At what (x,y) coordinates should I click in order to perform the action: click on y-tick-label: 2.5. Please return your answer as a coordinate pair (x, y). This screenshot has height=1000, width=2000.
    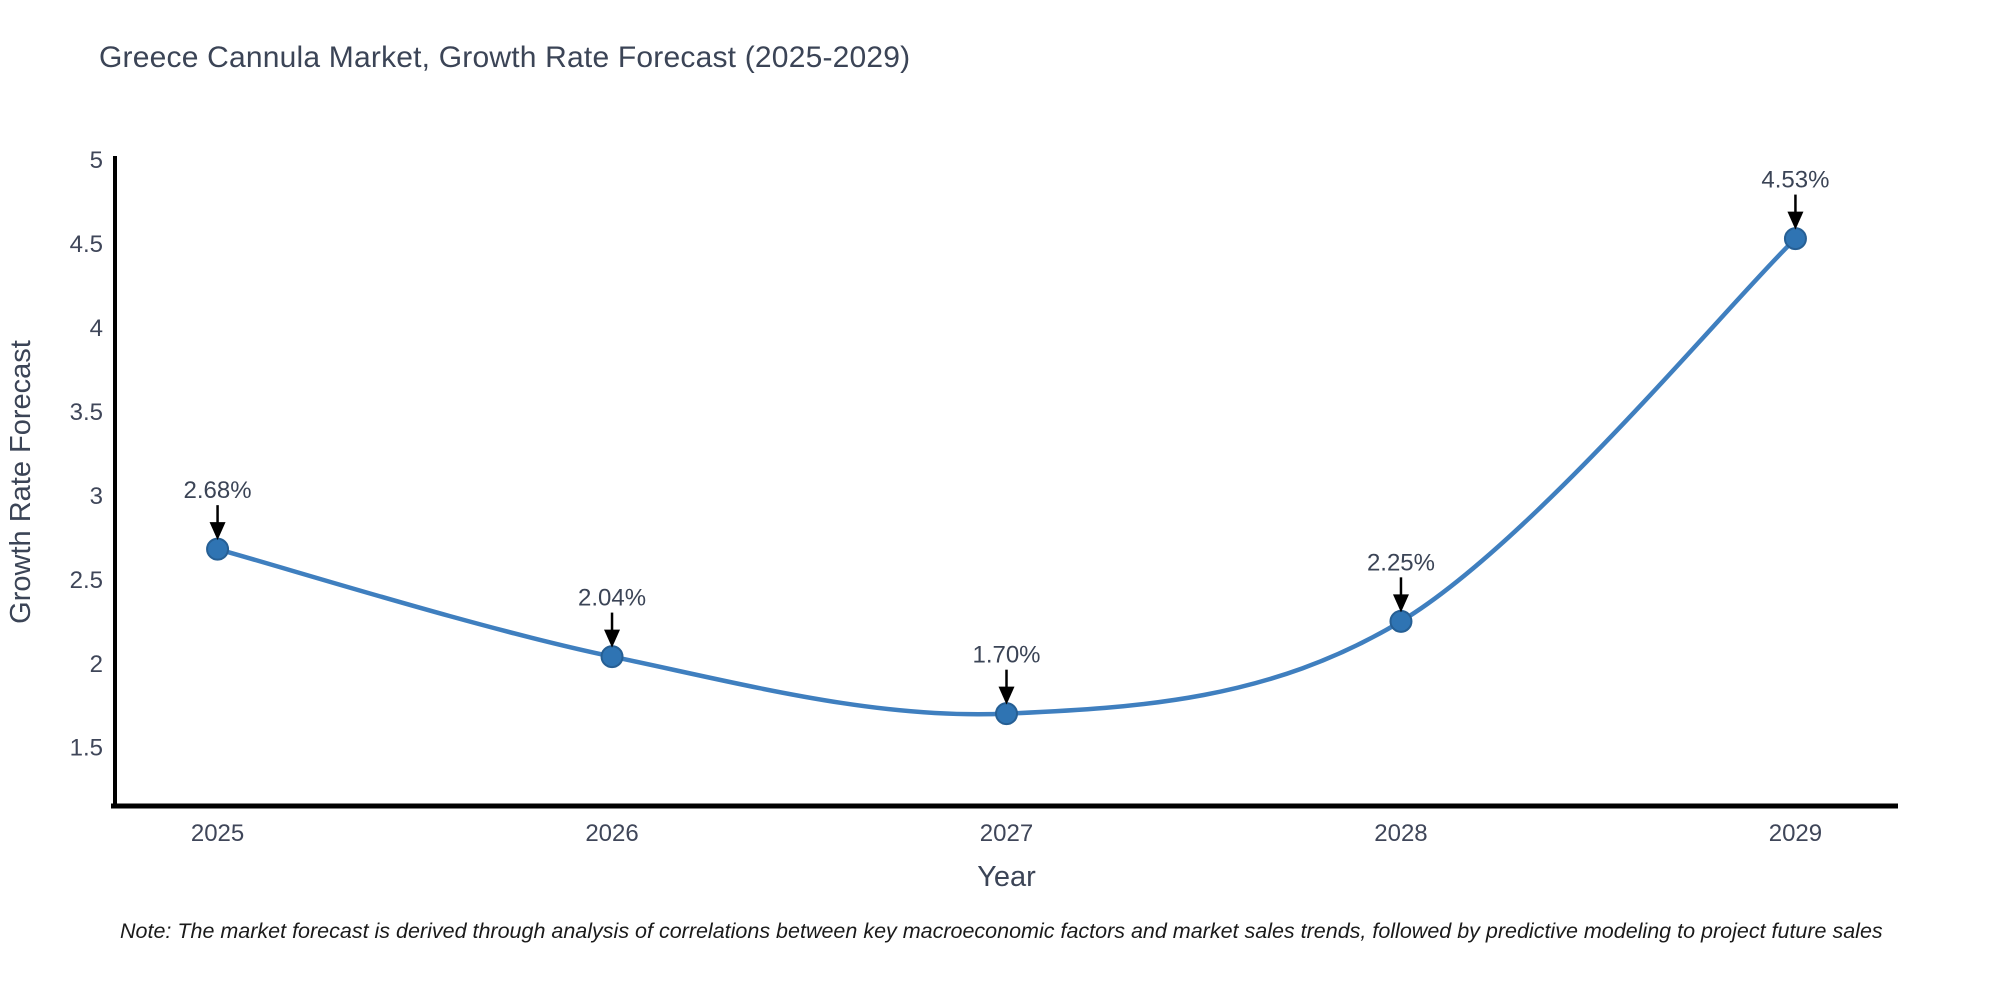
    Looking at the image, I should click on (86, 580).